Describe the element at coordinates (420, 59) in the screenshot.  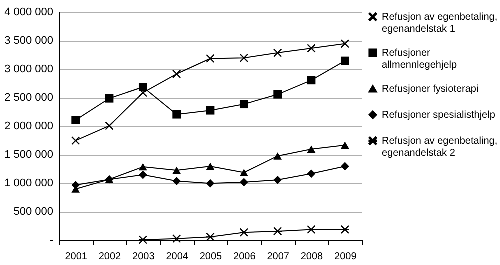
I see `legend-label: Refusjoner allmennlegehjelp` at that location.